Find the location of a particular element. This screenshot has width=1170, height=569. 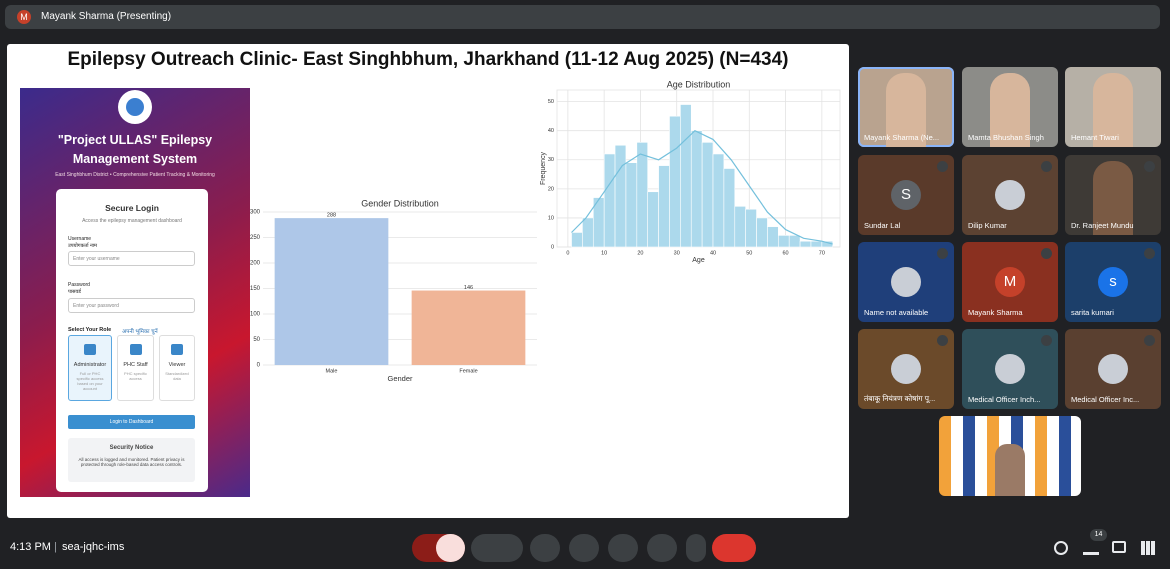

x-tick-label: 30 is located at coordinates (677, 253).